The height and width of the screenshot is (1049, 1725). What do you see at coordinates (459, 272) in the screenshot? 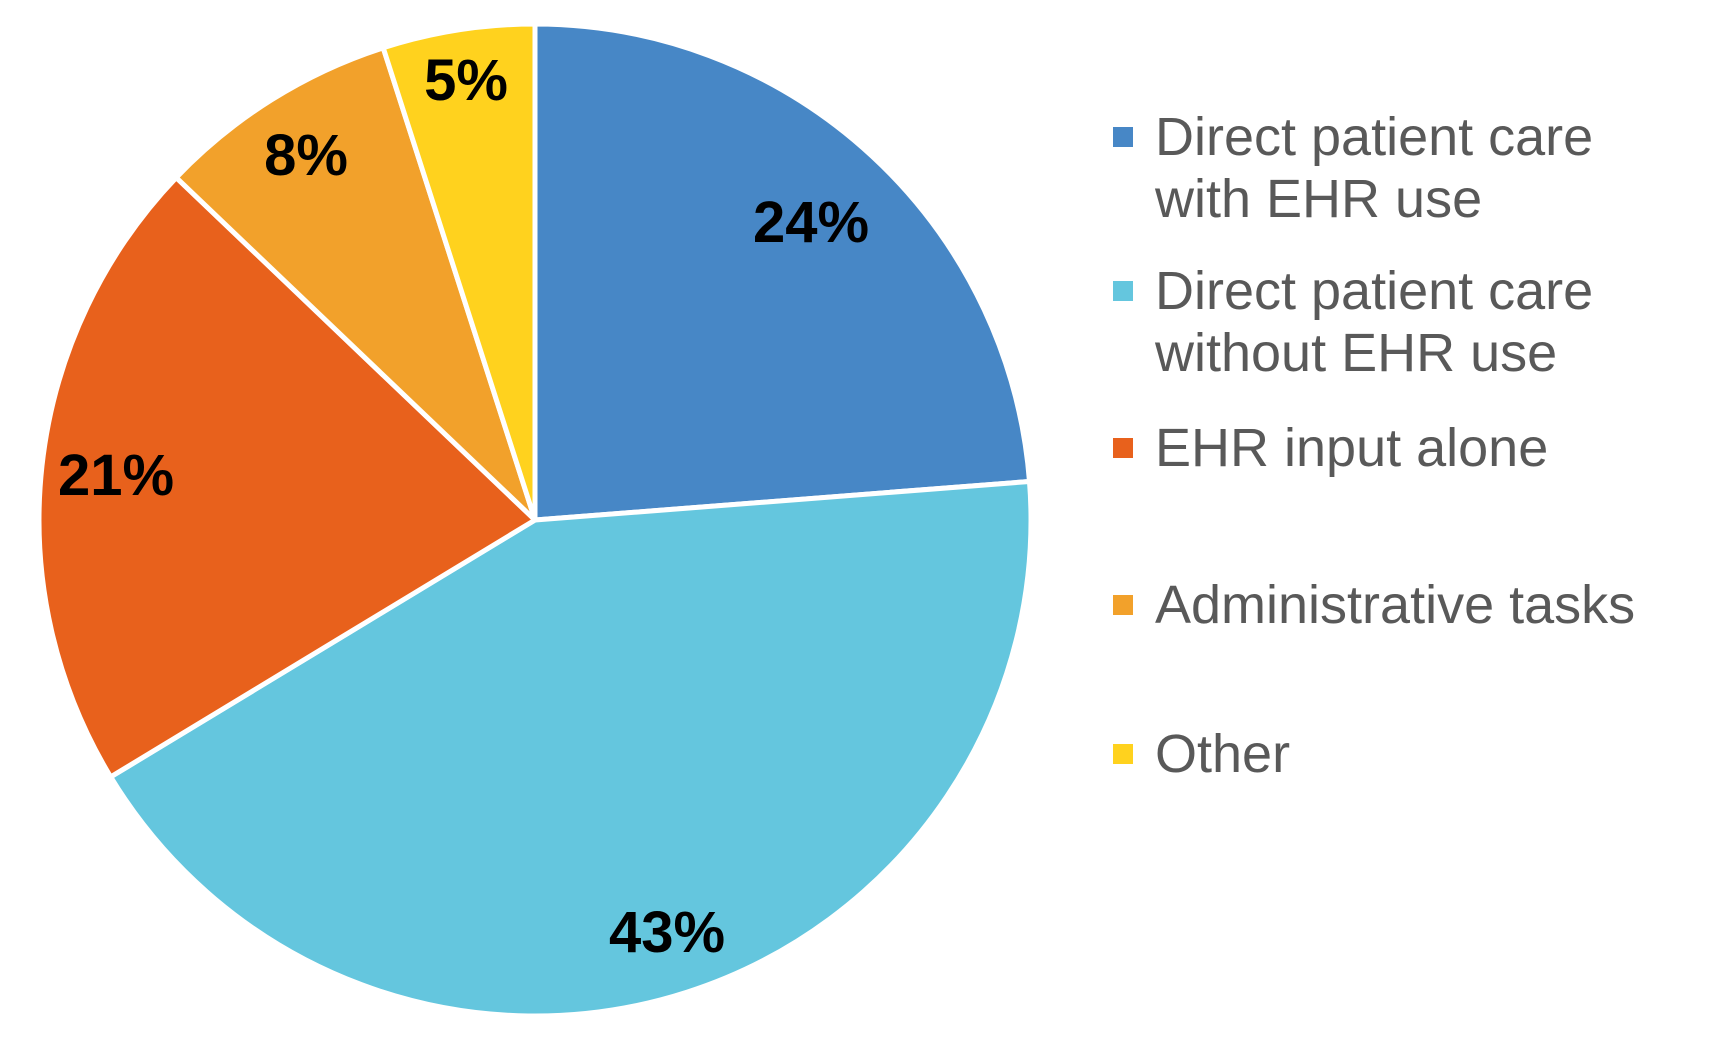
I see `pie-slice-other` at bounding box center [459, 272].